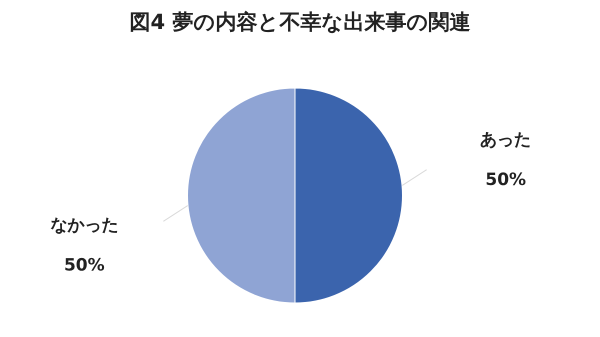 The height and width of the screenshot is (337, 600). What do you see at coordinates (506, 140) in the screenshot?
I see `slice-label: あった` at bounding box center [506, 140].